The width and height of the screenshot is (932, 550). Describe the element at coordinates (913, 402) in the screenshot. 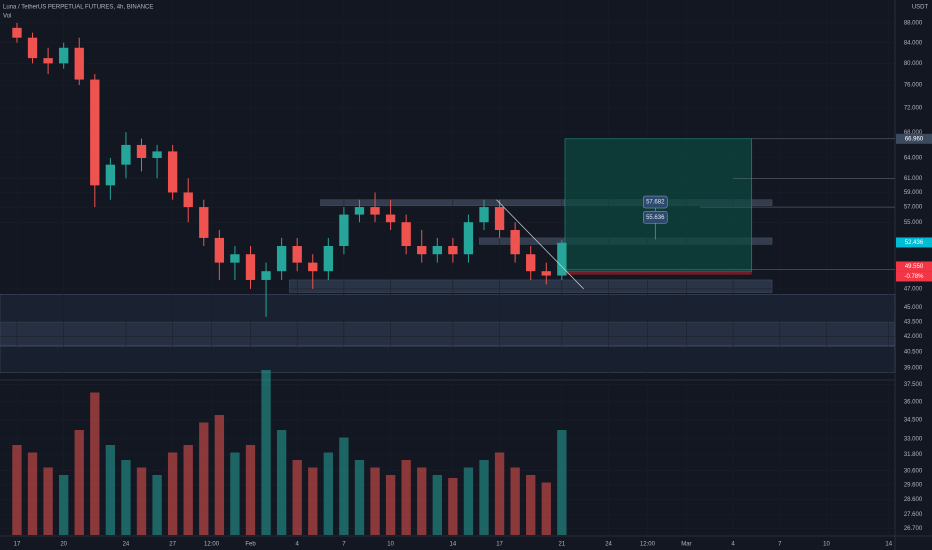

I see `y-tick-label: 36.000` at that location.